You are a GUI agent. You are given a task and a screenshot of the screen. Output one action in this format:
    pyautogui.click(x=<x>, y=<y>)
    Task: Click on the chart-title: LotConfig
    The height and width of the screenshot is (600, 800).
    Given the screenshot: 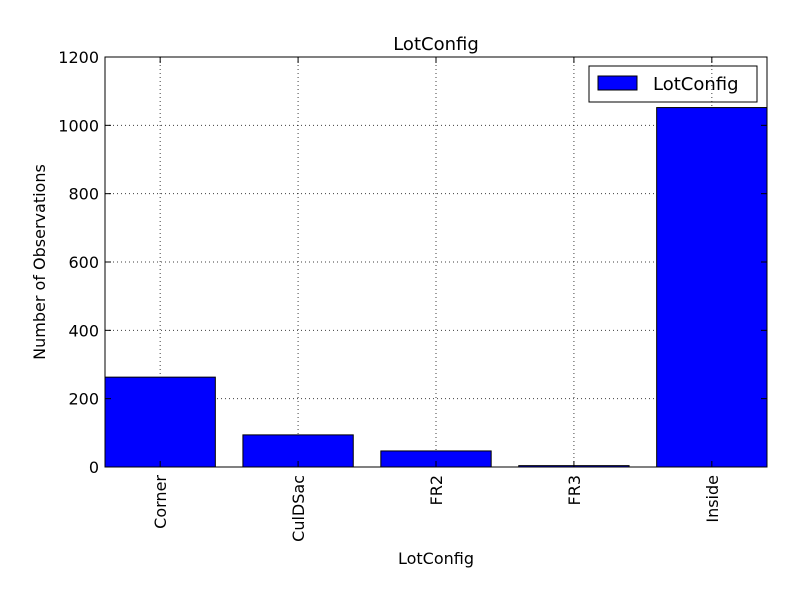 What is the action you would take?
    pyautogui.click(x=436, y=44)
    